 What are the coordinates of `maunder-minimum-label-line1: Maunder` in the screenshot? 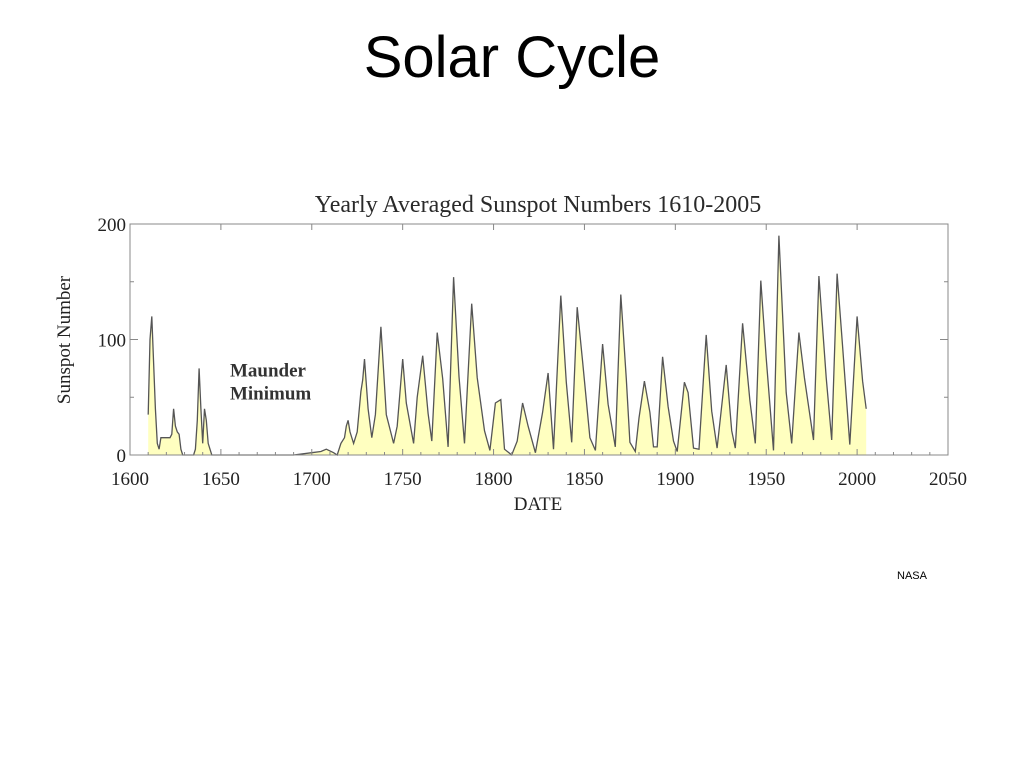 It's located at (268, 370).